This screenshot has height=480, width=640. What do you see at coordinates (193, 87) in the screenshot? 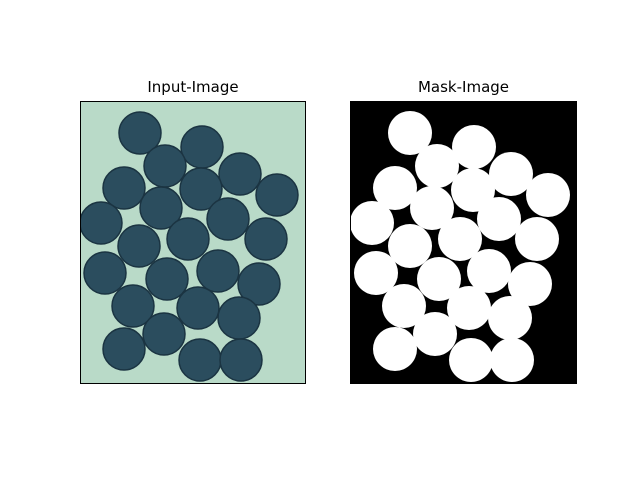
I see `input-image-title: Input-Image` at bounding box center [193, 87].